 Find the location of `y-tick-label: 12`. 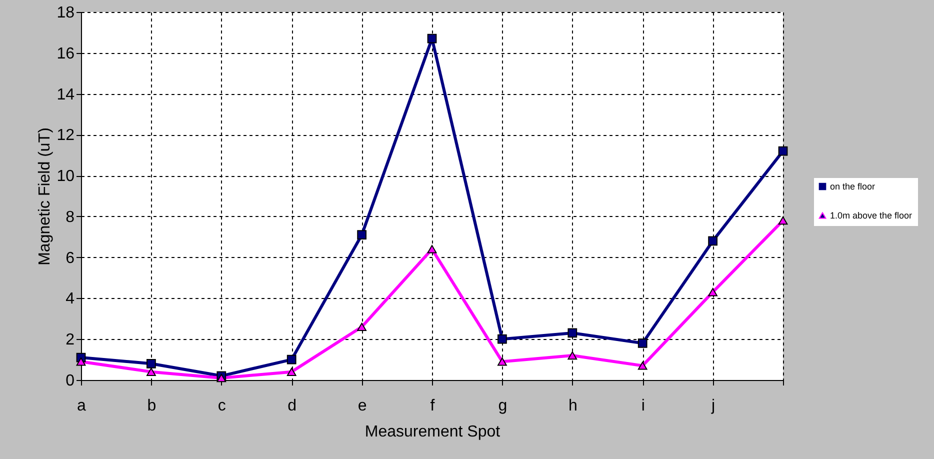

y-tick-label: 12 is located at coordinates (65, 135).